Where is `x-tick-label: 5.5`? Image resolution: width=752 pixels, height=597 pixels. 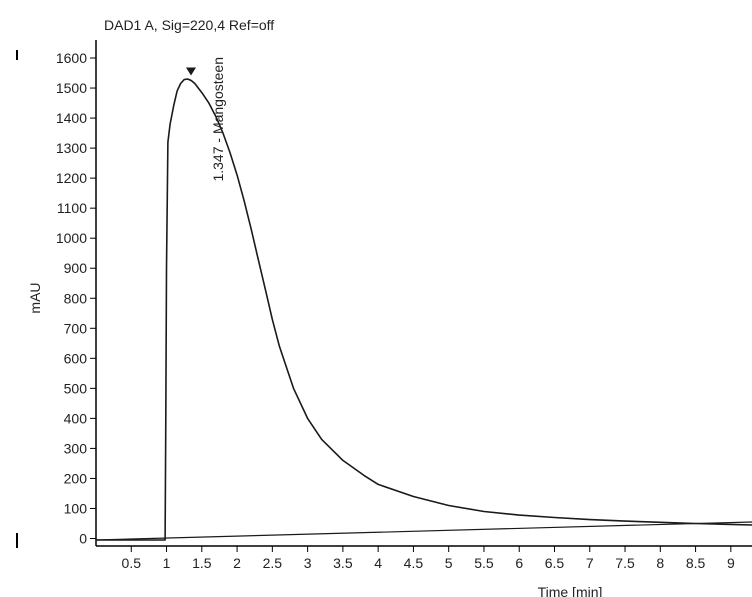 x-tick-label: 5.5 is located at coordinates (484, 563).